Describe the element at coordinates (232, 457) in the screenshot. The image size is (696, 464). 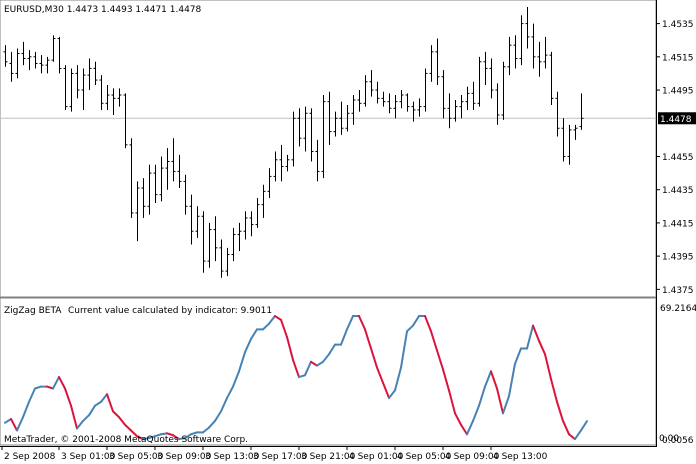
I see `time-tick-label: 3 Sep 13:00` at that location.